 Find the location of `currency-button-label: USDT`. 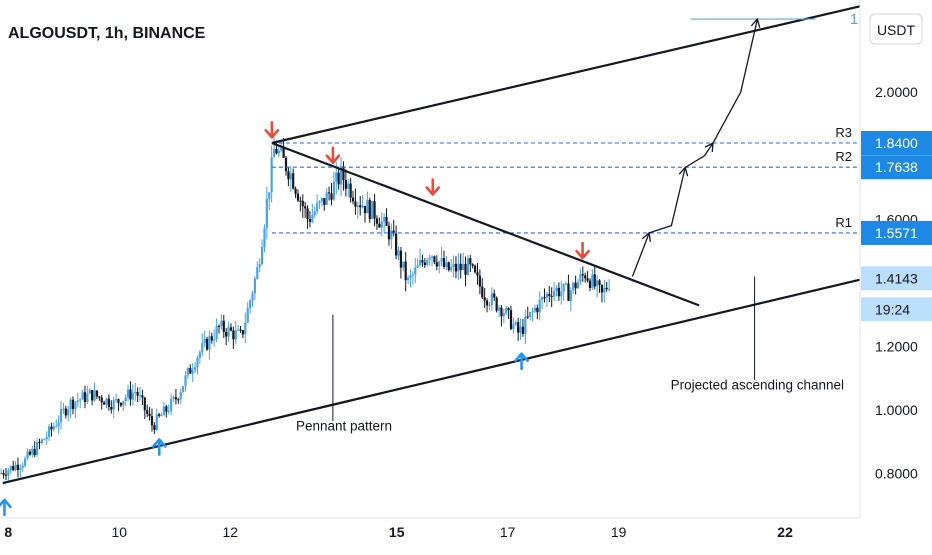

currency-button-label: USDT is located at coordinates (896, 30).